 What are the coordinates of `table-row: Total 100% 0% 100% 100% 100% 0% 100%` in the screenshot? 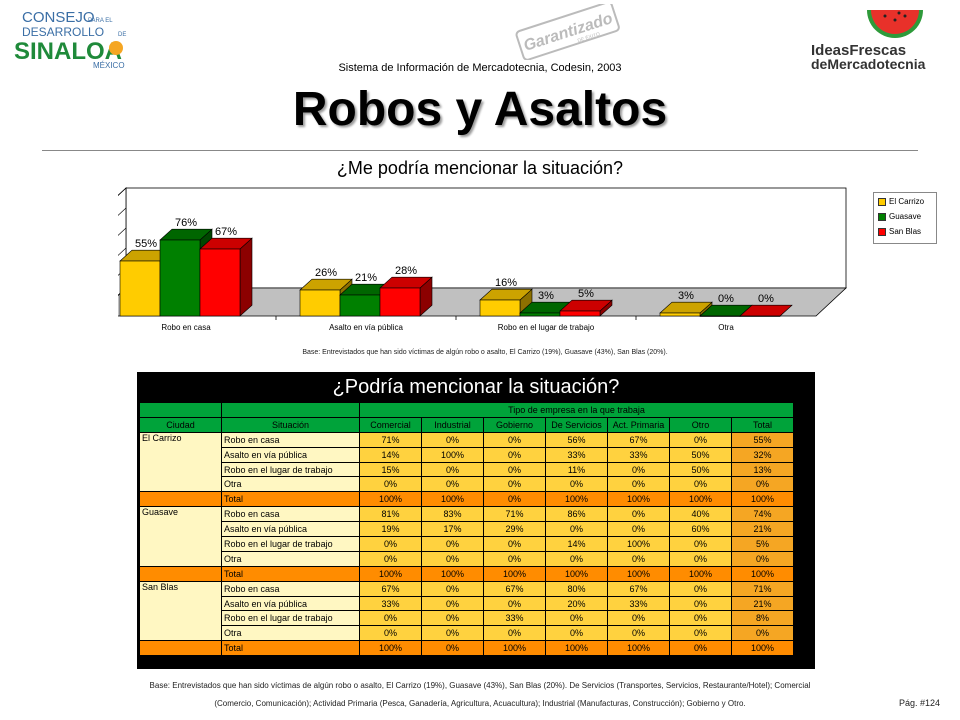 It's located at (466, 648).